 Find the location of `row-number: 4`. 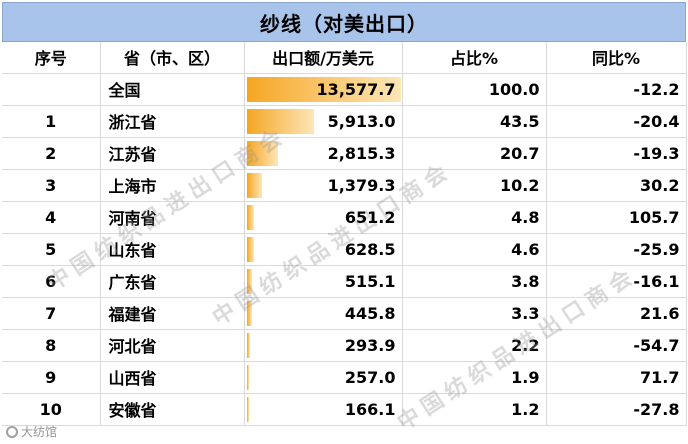

row-number: 4 is located at coordinates (51, 217).